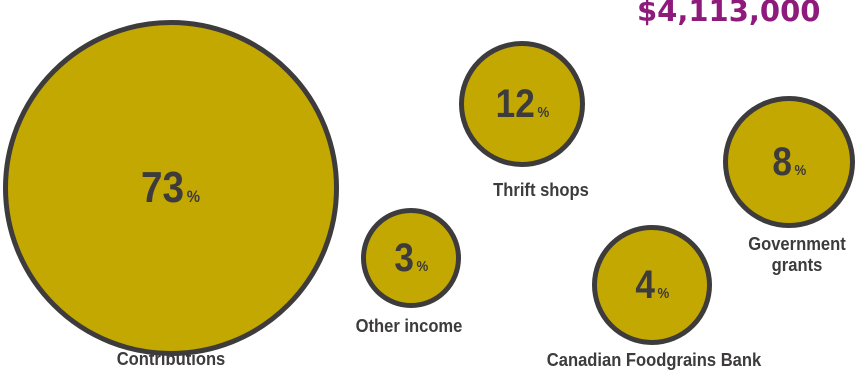 The height and width of the screenshot is (382, 866). I want to click on bubble-other-income: 3%, so click(411, 258).